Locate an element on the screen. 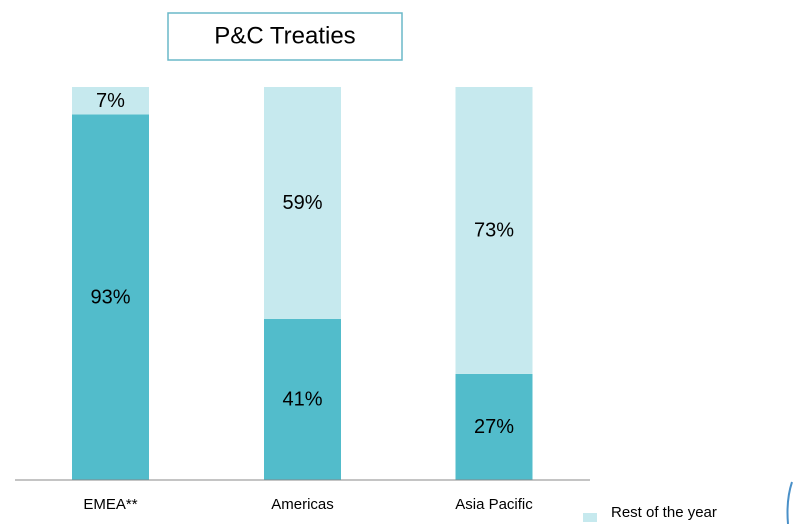  value-label: 41% is located at coordinates (302, 400).